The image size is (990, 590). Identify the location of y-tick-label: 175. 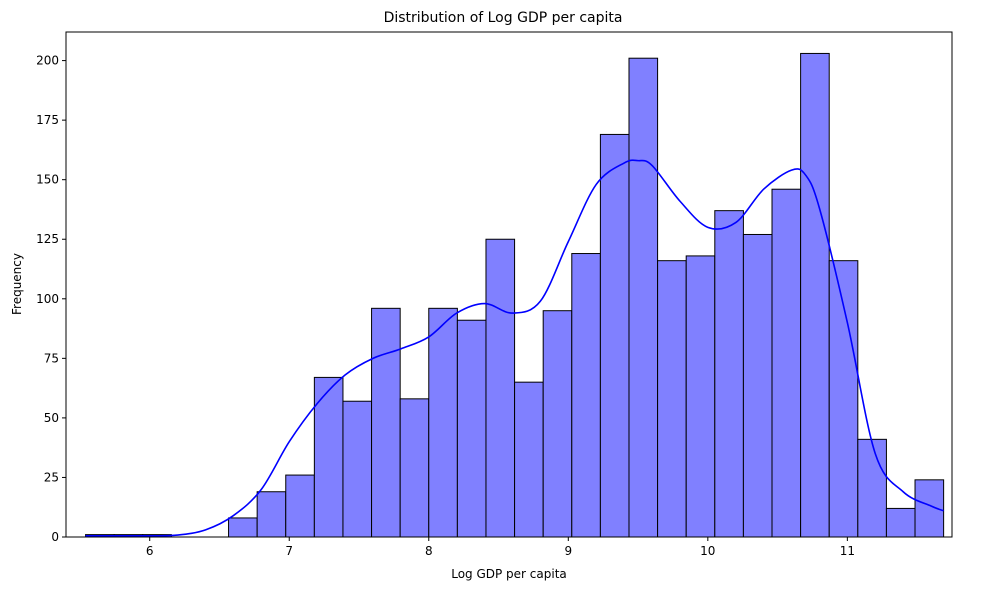
(47, 120).